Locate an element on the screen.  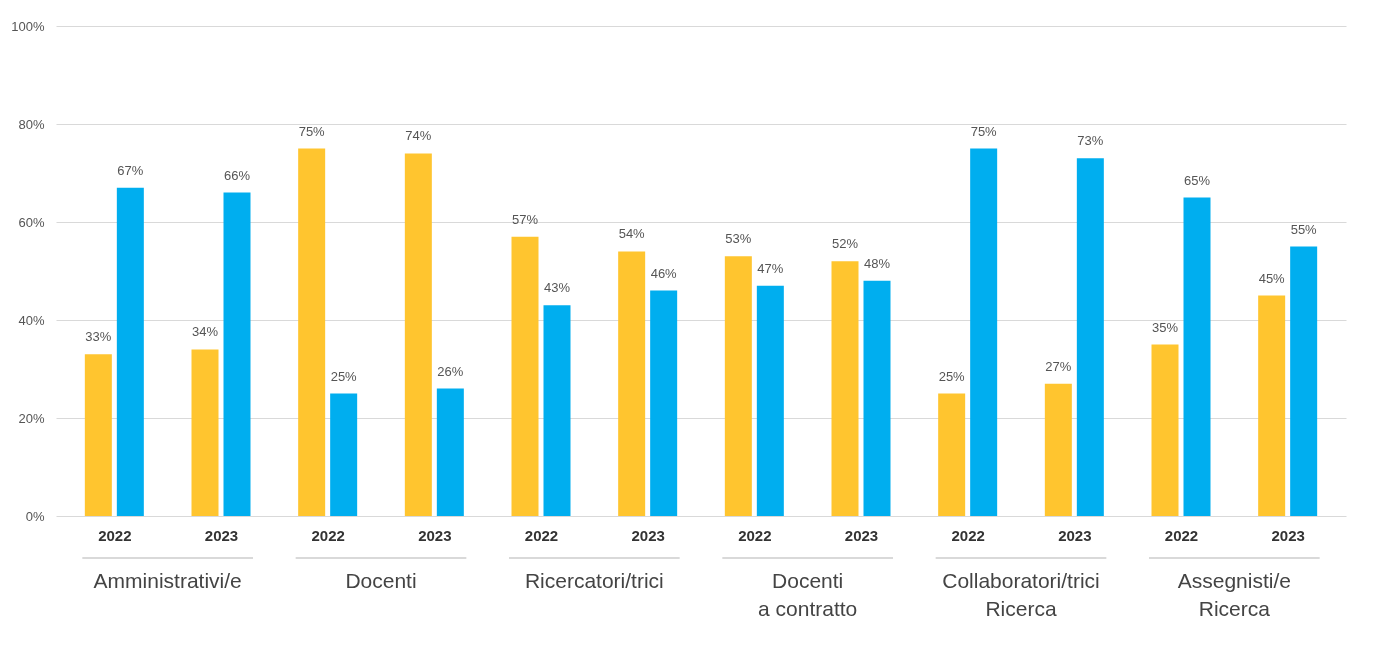
y-tick-label: 80% is located at coordinates (31, 124).